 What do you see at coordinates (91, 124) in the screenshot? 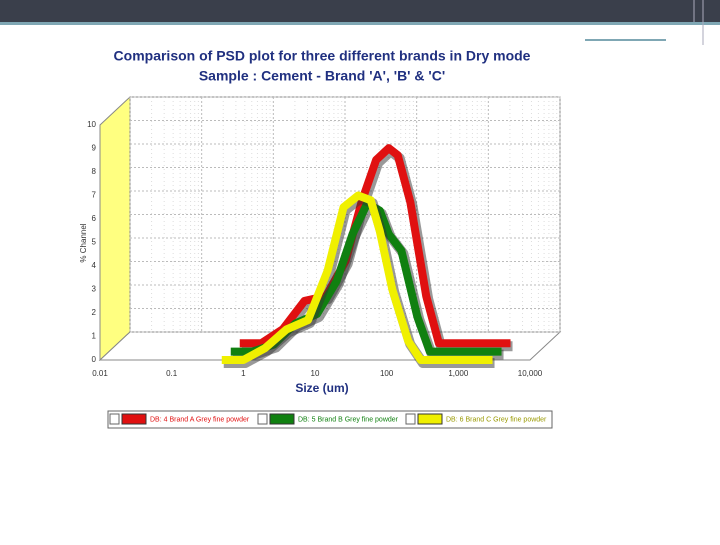
I see `y-tick-label: 10` at bounding box center [91, 124].